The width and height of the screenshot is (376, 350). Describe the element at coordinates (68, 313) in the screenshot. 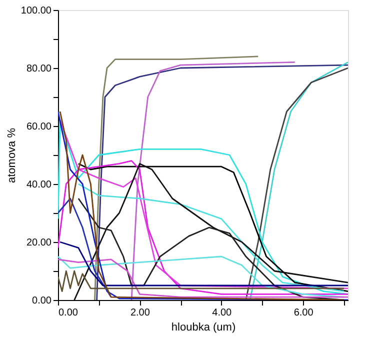

I see `x-tick-label: 0.00` at that location.